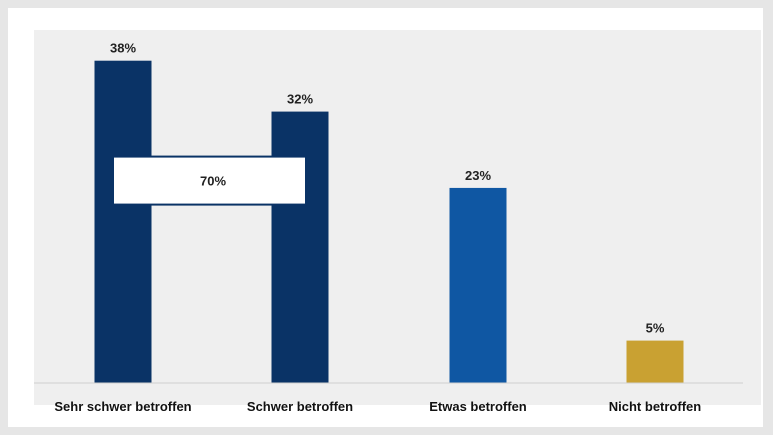 The height and width of the screenshot is (435, 773). Describe the element at coordinates (123, 48) in the screenshot. I see `value-label-1: 38%` at that location.